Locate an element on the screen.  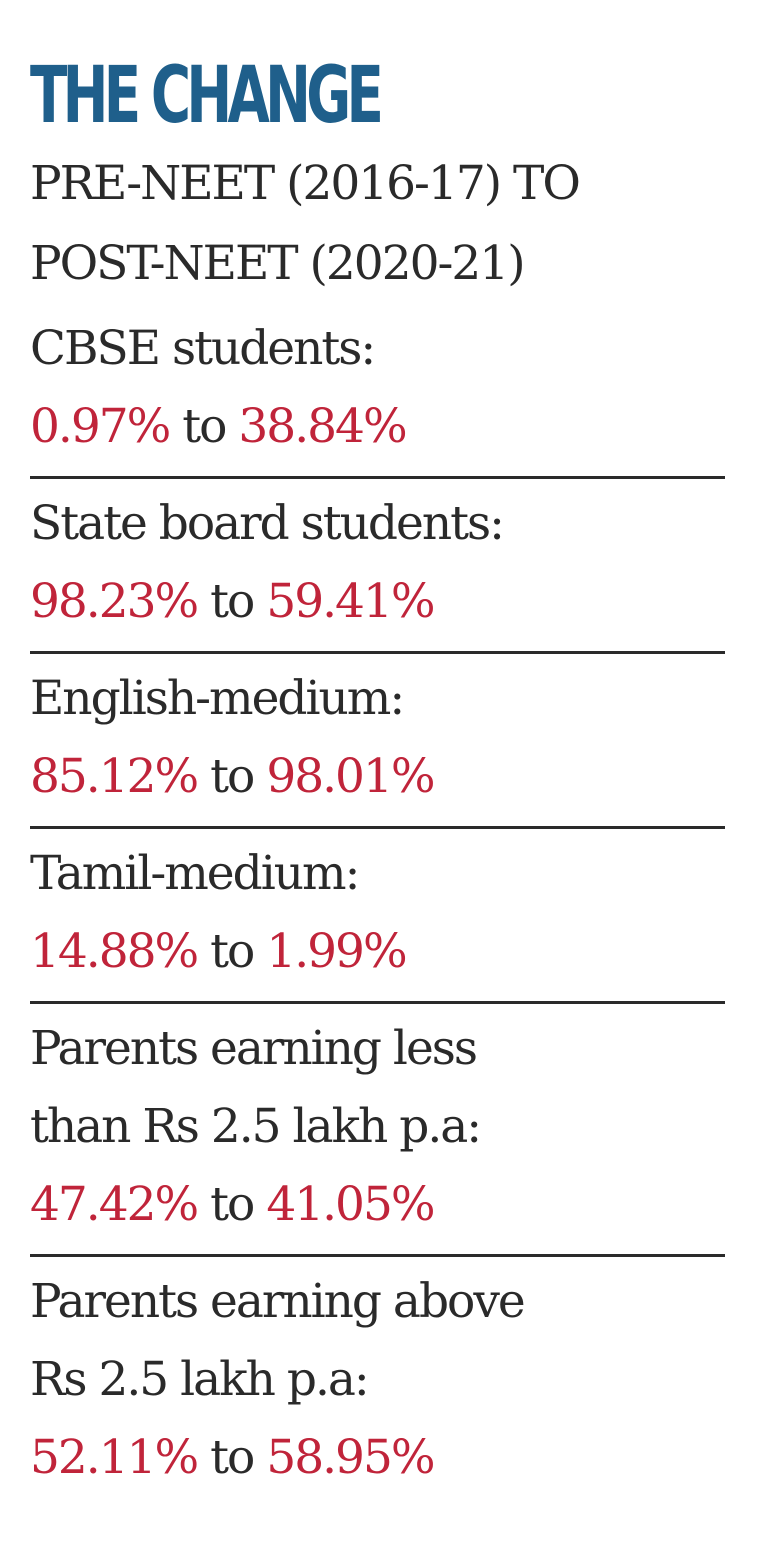
stat-entry-tamil-medium: Tamil-medium: 14.88% to 1.99% is located at coordinates (377, 913).